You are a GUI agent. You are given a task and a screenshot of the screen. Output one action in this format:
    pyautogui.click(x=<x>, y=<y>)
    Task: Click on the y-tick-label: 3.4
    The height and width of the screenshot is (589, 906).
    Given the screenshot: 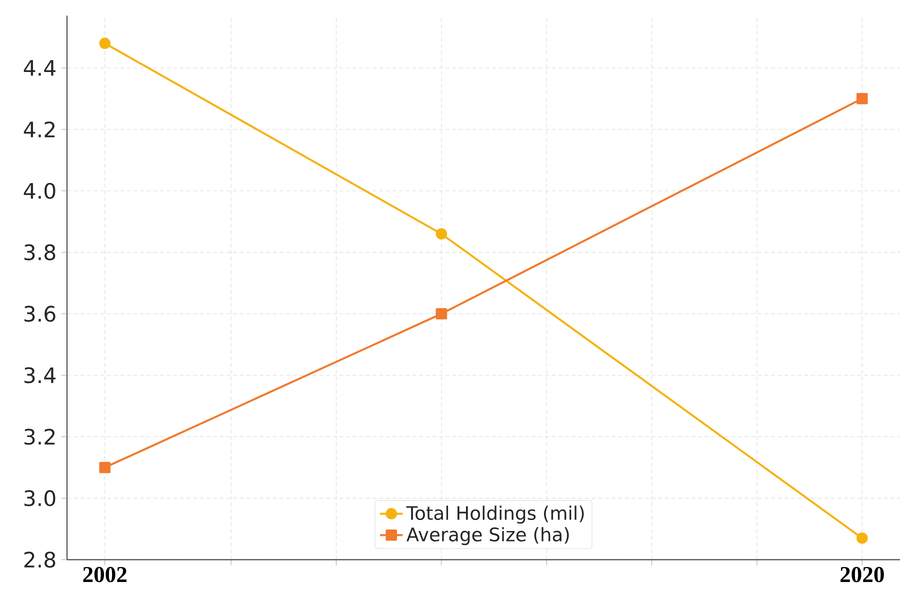 What is the action you would take?
    pyautogui.click(x=40, y=375)
    